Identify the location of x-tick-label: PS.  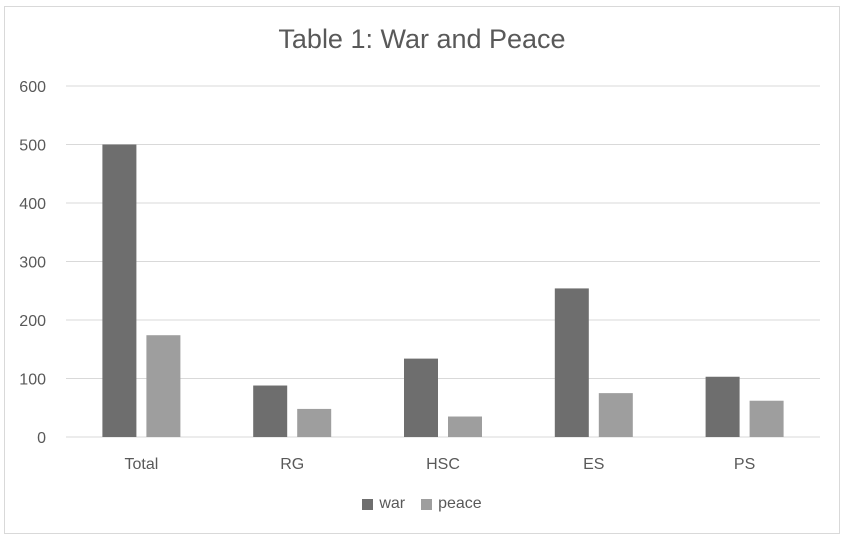
(744, 464).